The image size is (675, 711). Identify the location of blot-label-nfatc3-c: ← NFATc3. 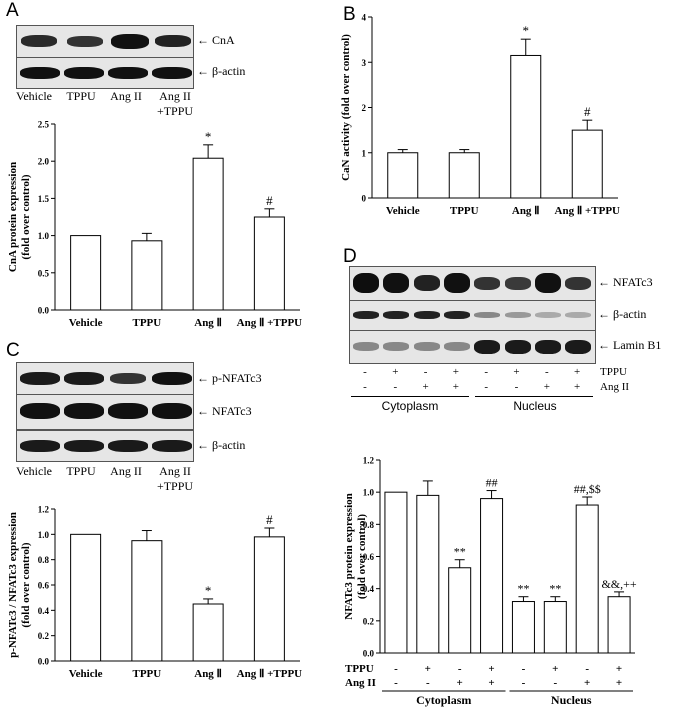
(224, 411).